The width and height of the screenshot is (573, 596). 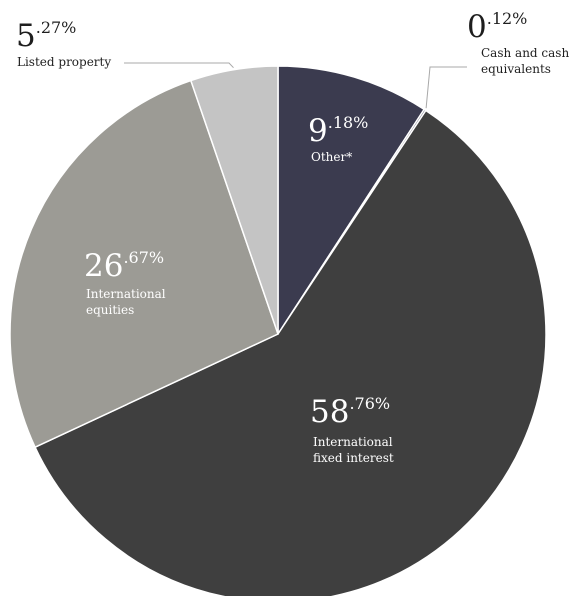 I want to click on label-listed-property: 5.27% Listed property, so click(x=63, y=43).